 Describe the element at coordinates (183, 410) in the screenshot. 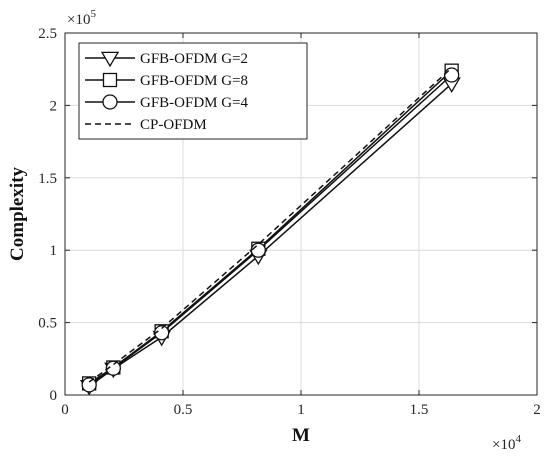

I see `x-tick-label: 0.5` at that location.